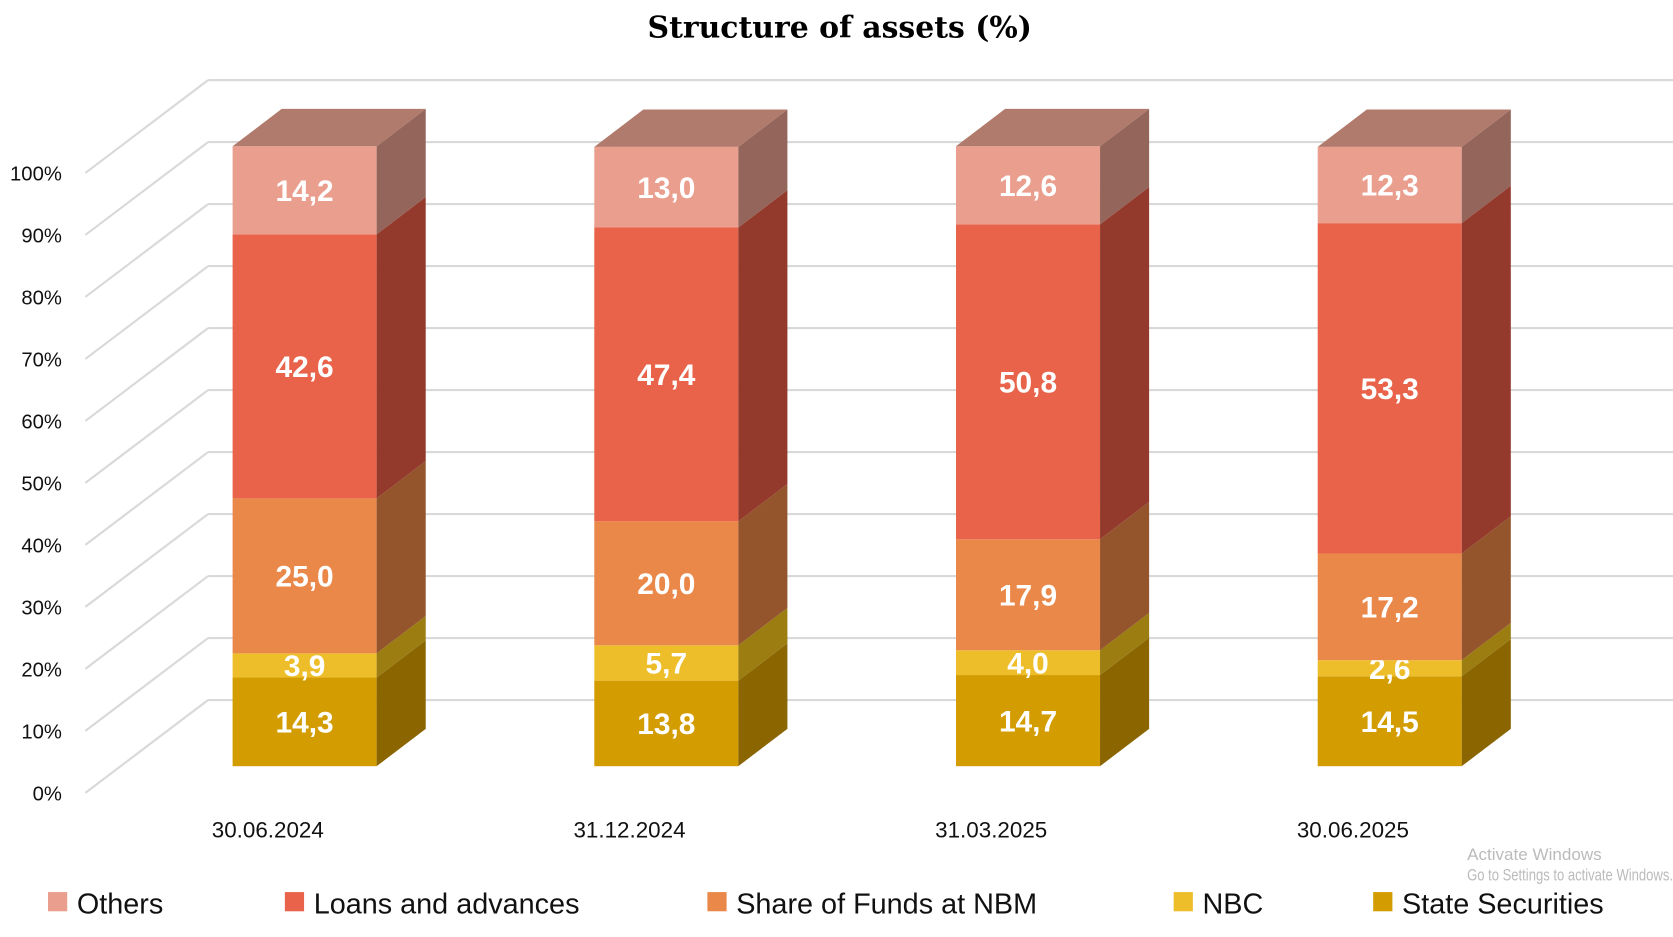 The image size is (1673, 937). I want to click on data-label: 47,4, so click(666, 375).